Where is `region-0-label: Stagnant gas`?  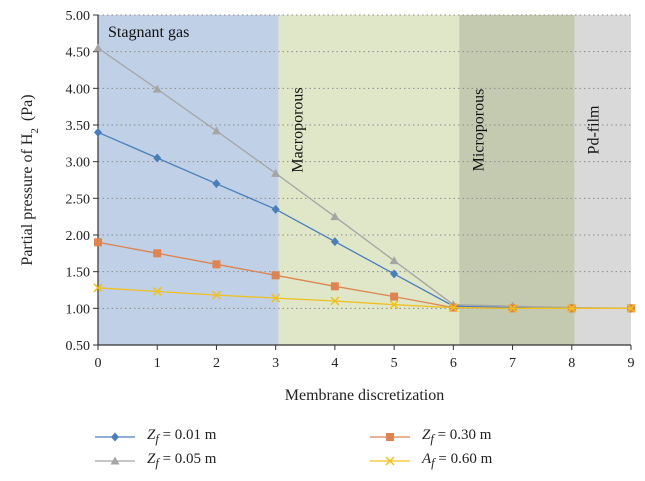 region-0-label: Stagnant gas is located at coordinates (148, 32).